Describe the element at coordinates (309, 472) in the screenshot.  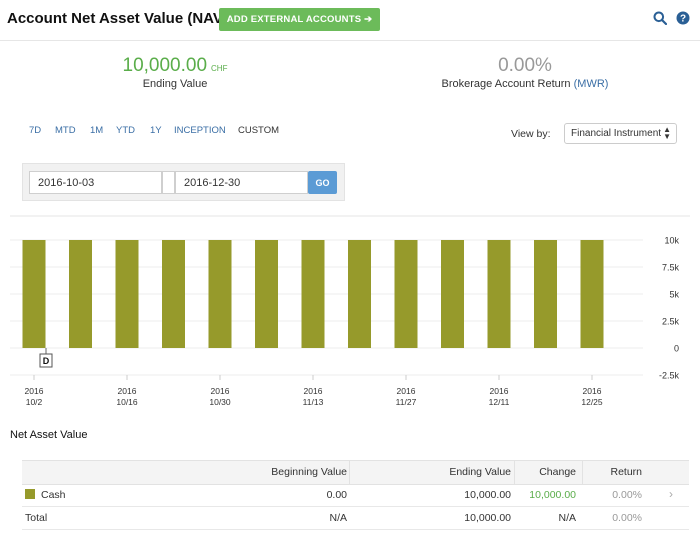
I see `col-beginning-value: Beginning Value` at that location.